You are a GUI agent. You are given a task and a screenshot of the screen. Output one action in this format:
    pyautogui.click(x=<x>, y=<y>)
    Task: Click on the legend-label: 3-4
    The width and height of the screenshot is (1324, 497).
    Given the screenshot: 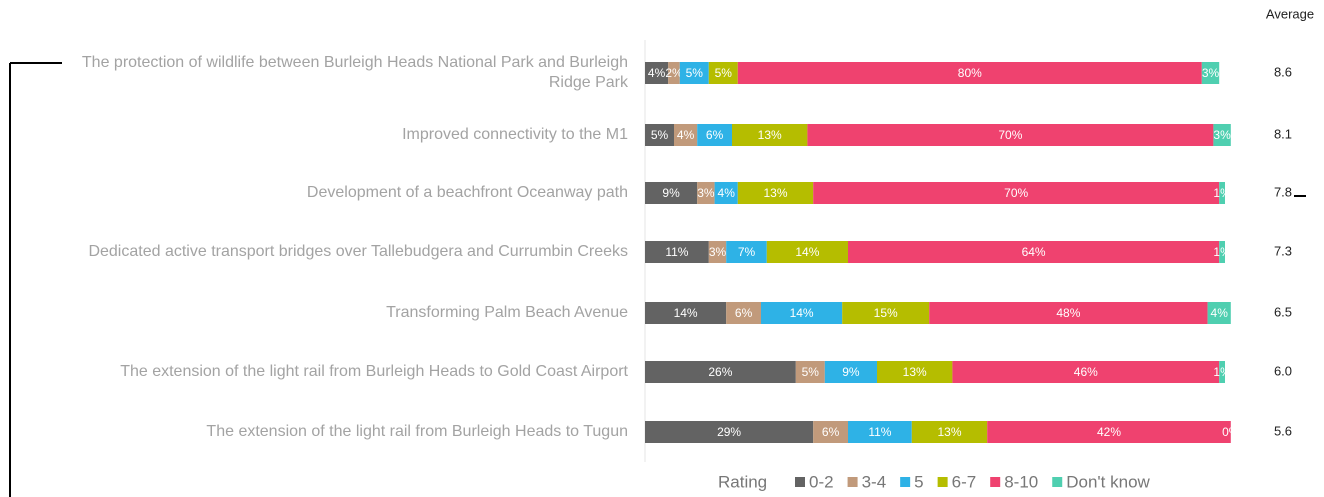 What is the action you would take?
    pyautogui.click(x=874, y=481)
    